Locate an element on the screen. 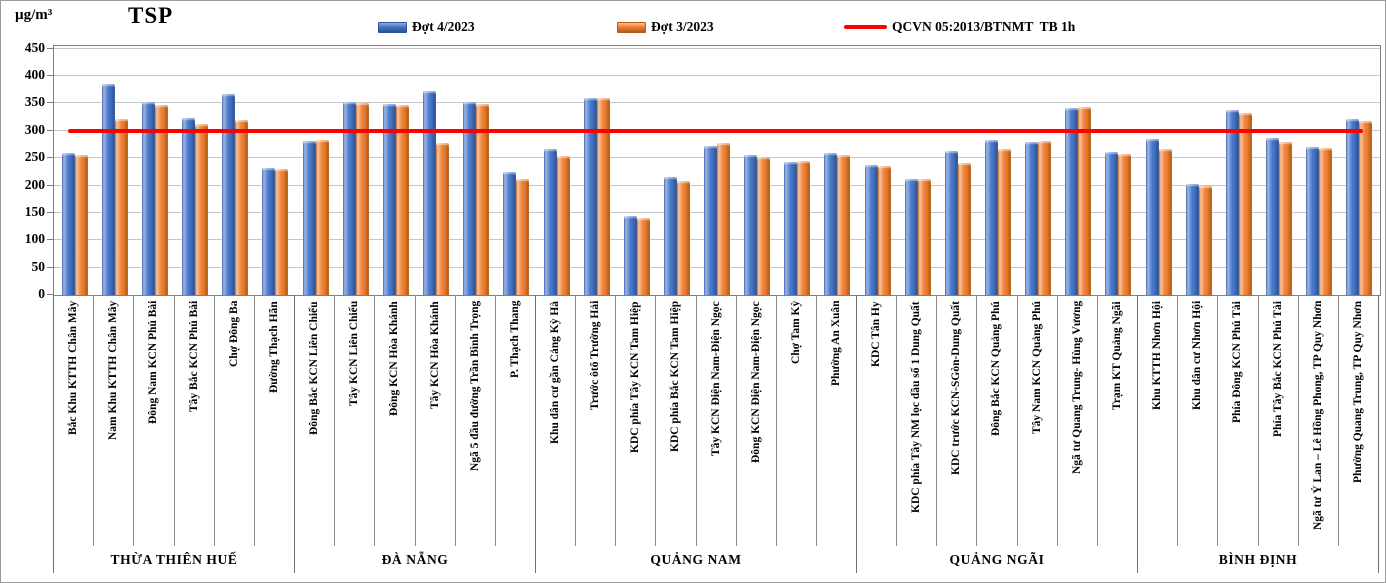  x-category-label: Phía Tây Bắc KCN Phú Tài is located at coordinates (1277, 369).